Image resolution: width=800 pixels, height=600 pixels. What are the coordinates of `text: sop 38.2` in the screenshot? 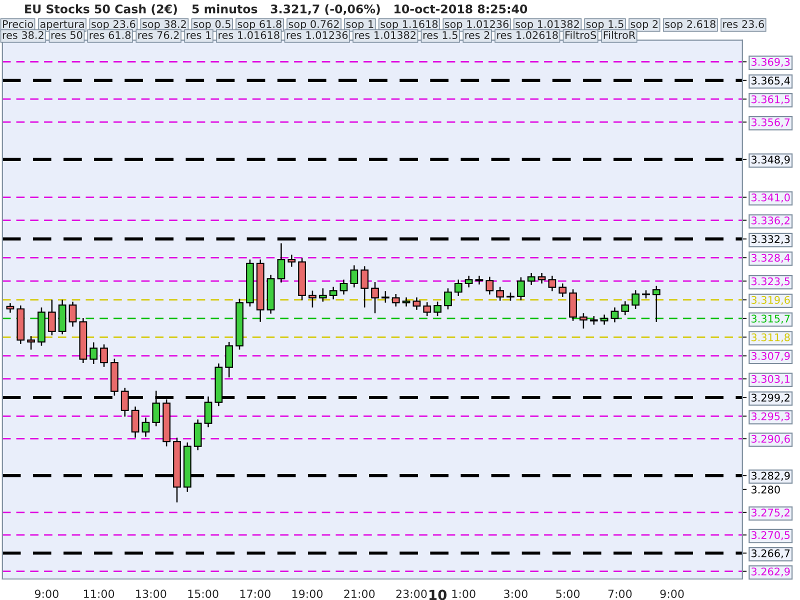 It's located at (164, 25).